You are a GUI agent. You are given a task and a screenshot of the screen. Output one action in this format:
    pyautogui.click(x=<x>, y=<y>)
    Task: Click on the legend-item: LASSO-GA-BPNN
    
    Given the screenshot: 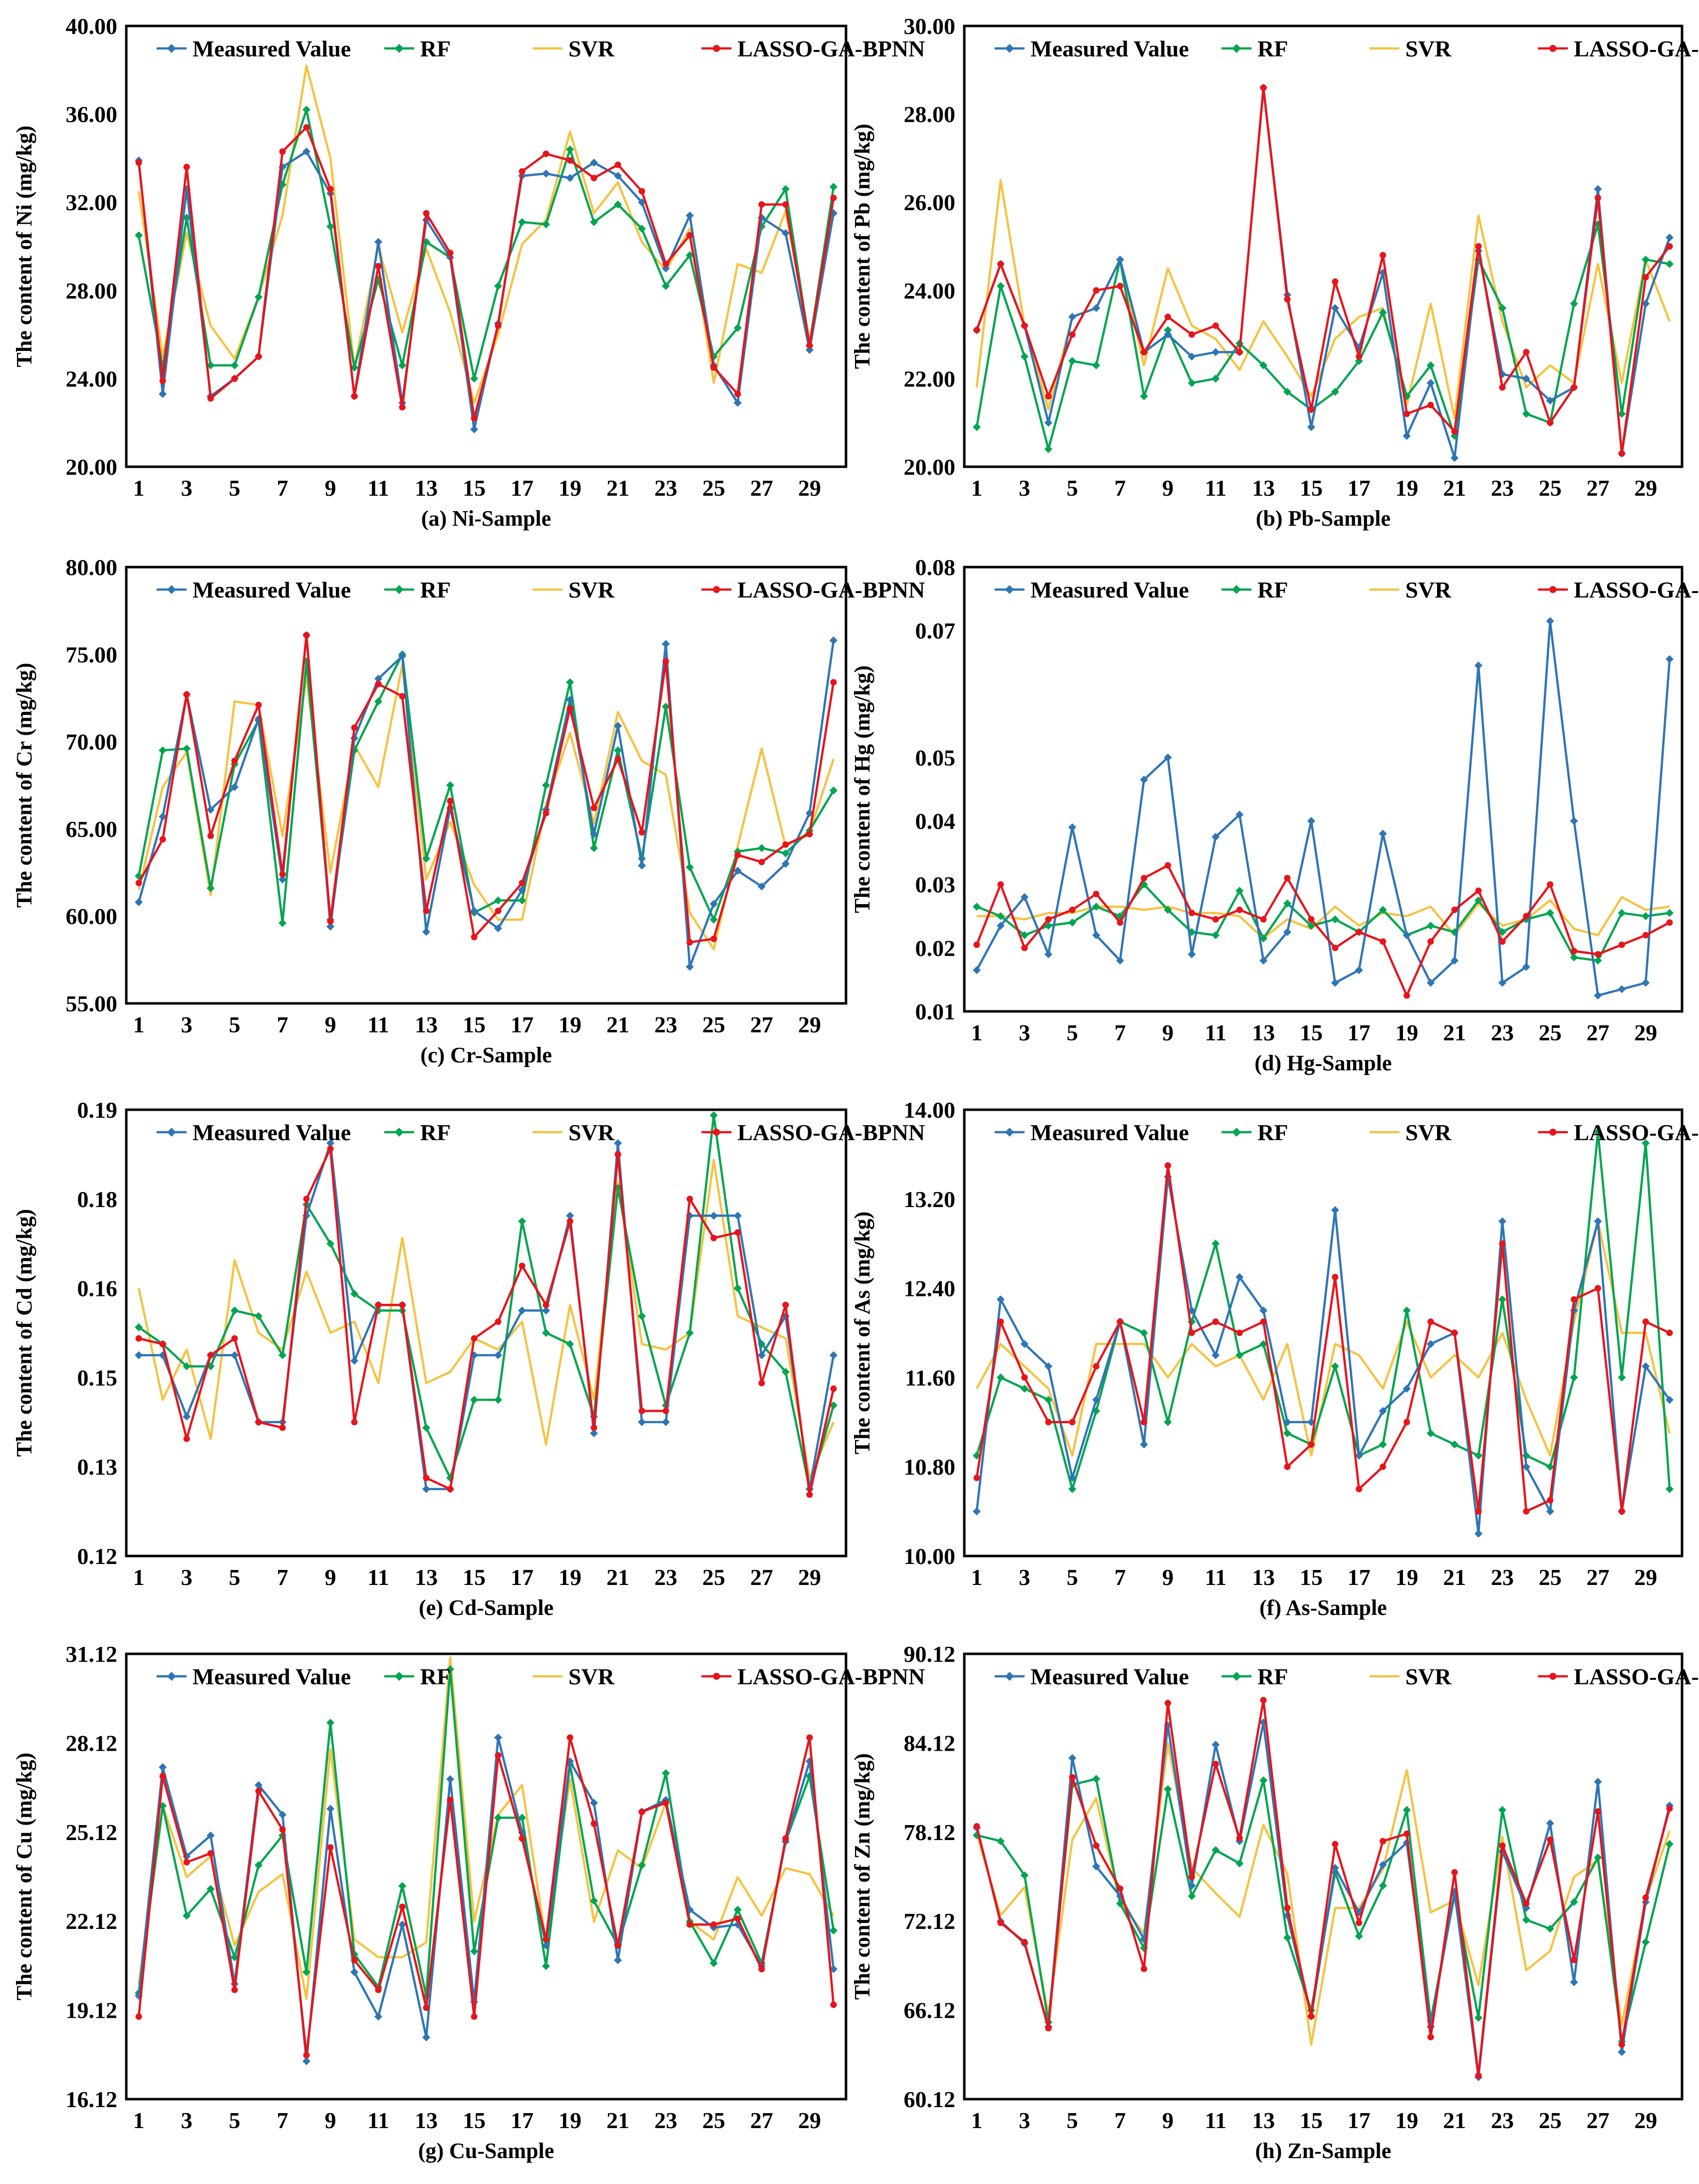 What is the action you would take?
    pyautogui.click(x=813, y=1676)
    